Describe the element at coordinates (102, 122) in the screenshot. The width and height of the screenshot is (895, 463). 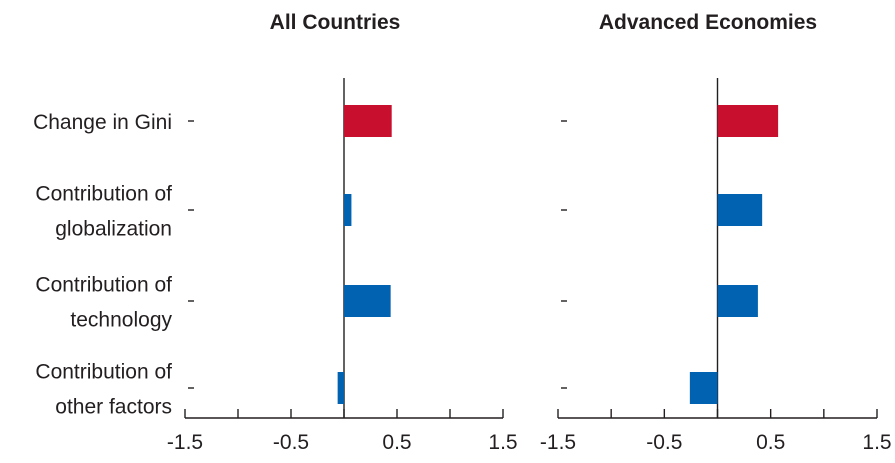
I see `category-label: Change in Gini` at that location.